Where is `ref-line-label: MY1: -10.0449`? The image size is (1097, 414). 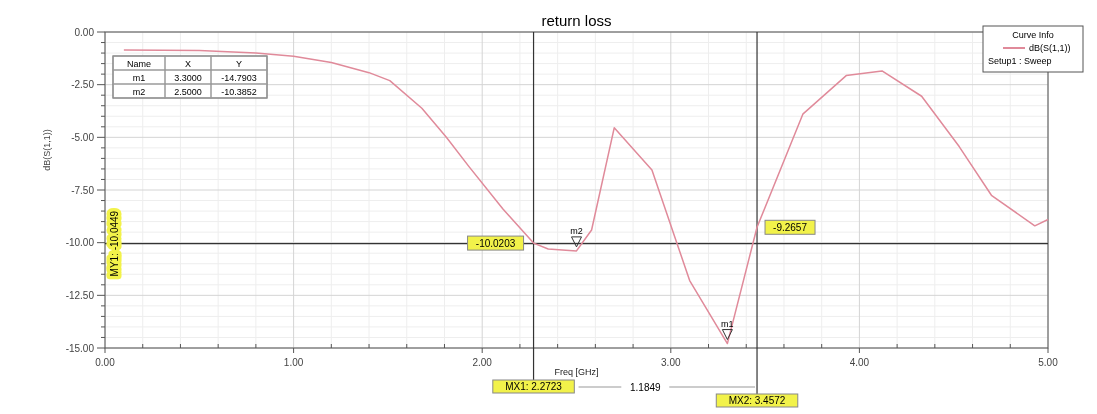 ref-line-label: MY1: -10.0449 is located at coordinates (114, 243).